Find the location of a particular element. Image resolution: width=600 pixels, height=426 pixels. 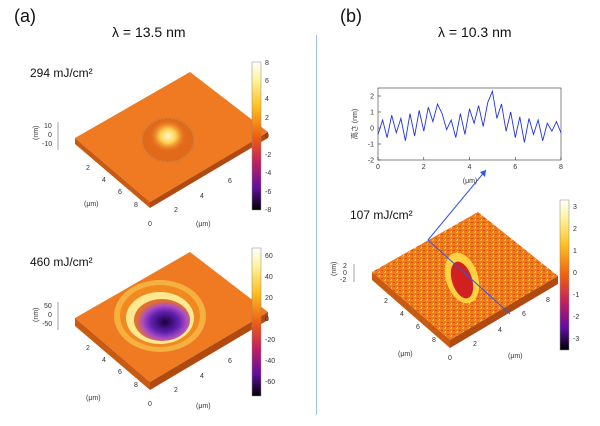

profile-ytick-label: 1 is located at coordinates (372, 113).